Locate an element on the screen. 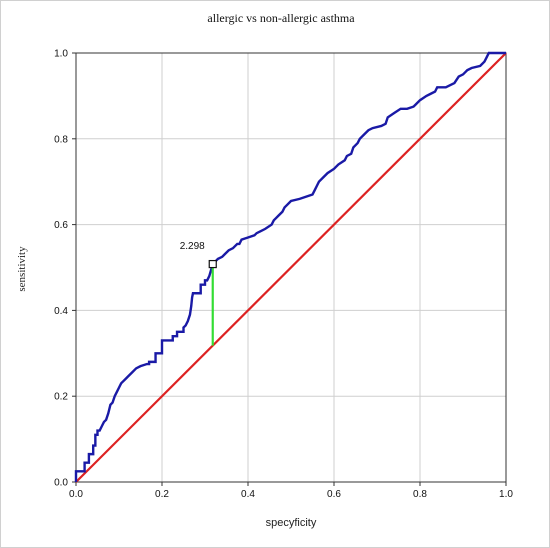 The width and height of the screenshot is (550, 548). x-tick-label: 0.4 is located at coordinates (248, 494).